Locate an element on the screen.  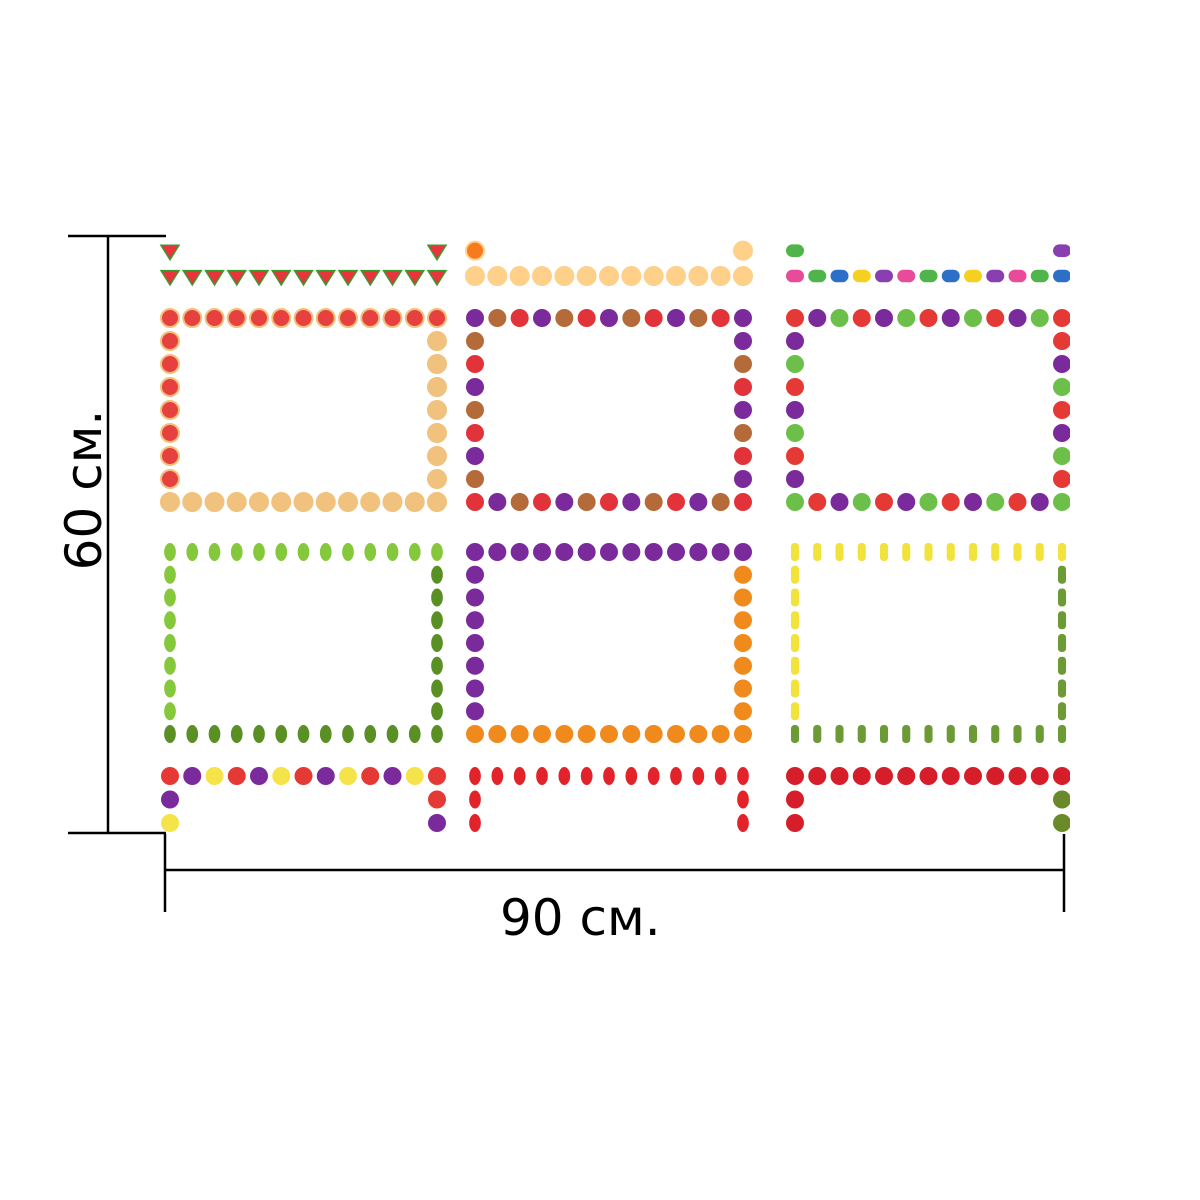
corn-border is located at coordinates (928, 643).